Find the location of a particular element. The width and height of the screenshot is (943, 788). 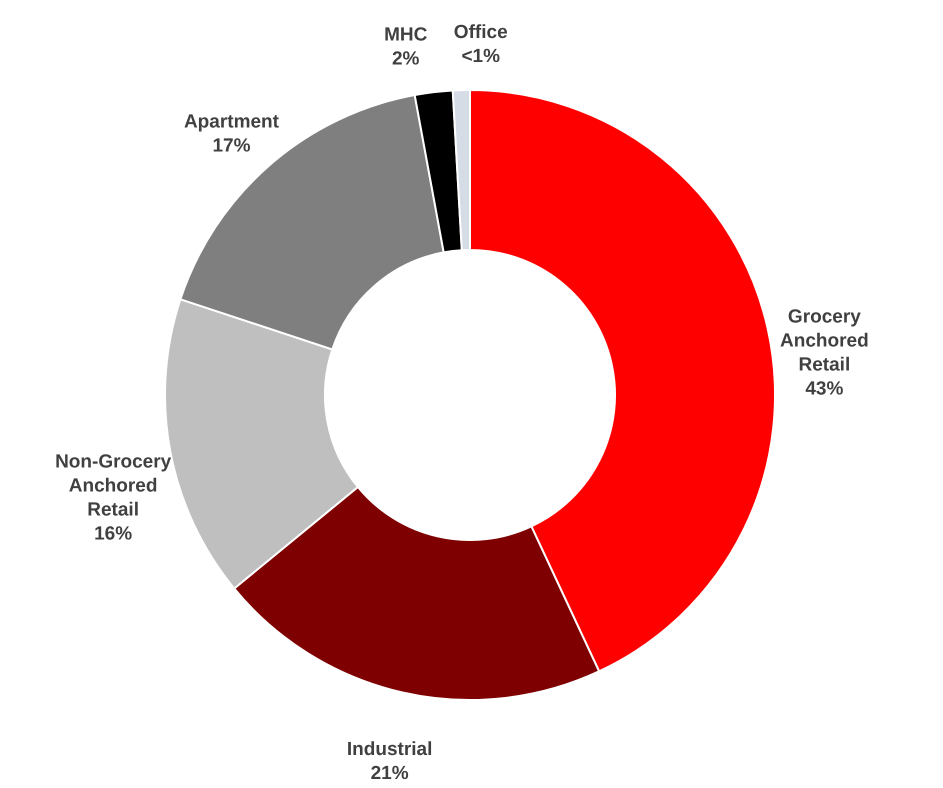

data-label: <1% is located at coordinates (480, 57).